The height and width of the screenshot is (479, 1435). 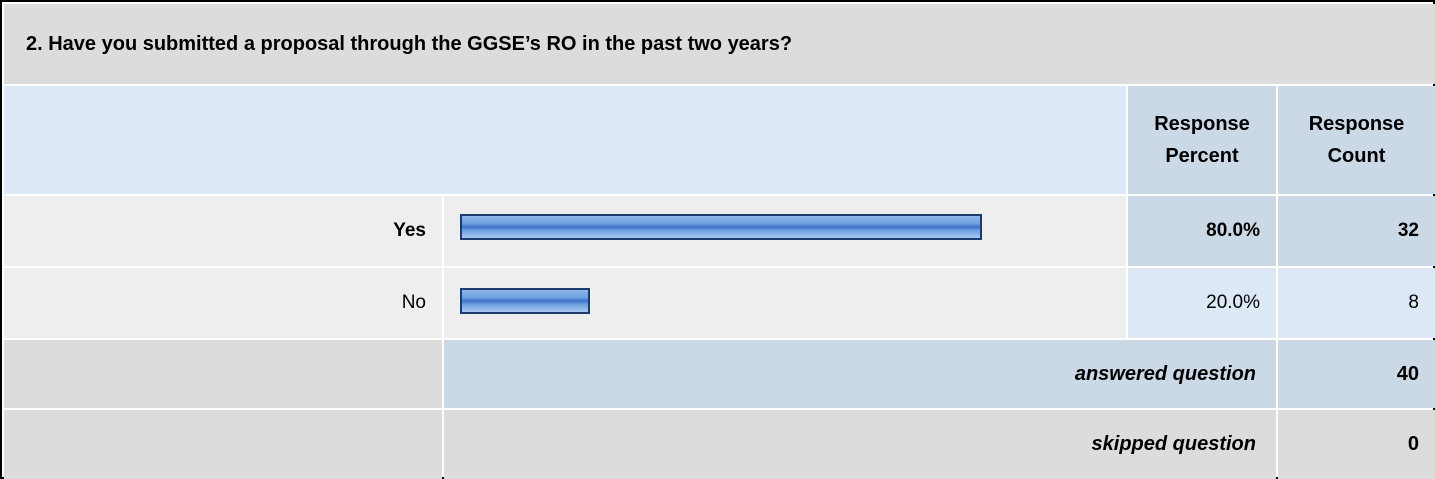 What do you see at coordinates (223, 303) in the screenshot?
I see `answer-label-no: No` at bounding box center [223, 303].